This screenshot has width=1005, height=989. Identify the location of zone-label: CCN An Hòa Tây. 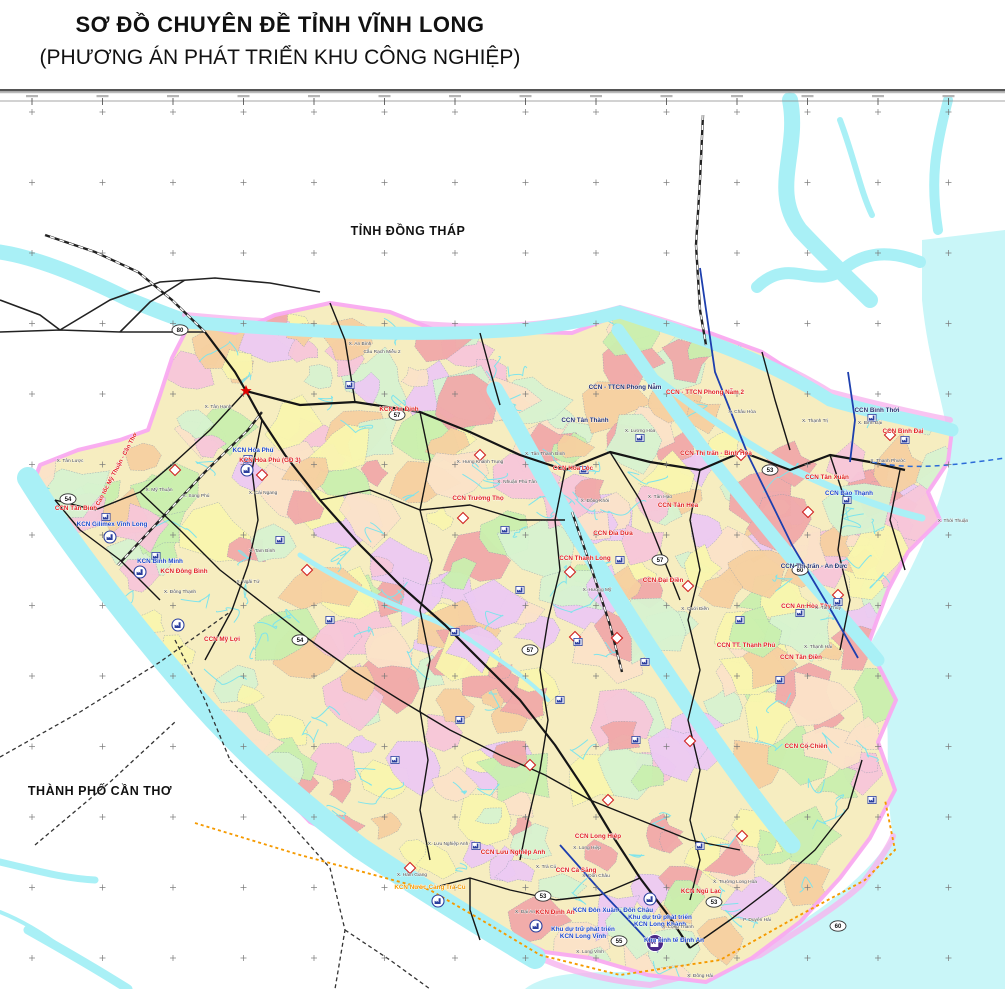
(806, 606).